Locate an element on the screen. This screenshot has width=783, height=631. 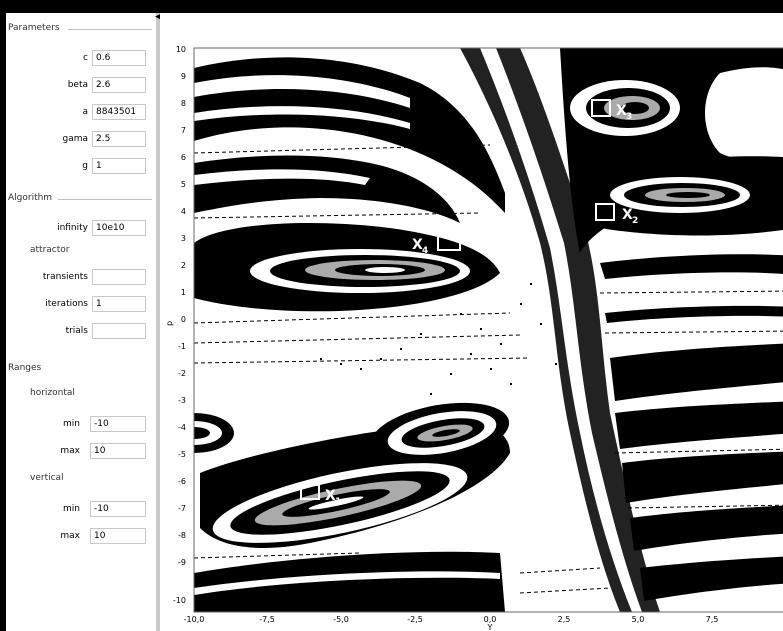
collapse-arrow-icon: ◀ is located at coordinates (158, 17).